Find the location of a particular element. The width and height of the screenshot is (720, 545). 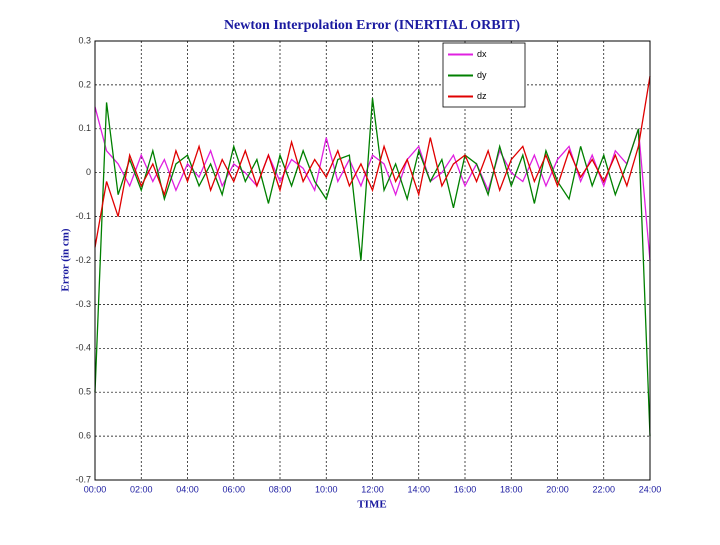

legend-label: dy is located at coordinates (482, 75).